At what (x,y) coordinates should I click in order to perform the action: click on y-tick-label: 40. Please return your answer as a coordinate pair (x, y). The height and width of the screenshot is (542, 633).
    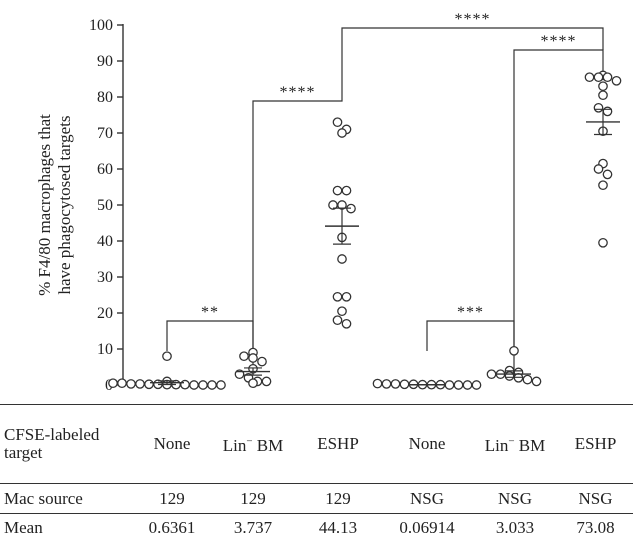
    Looking at the image, I should click on (105, 241).